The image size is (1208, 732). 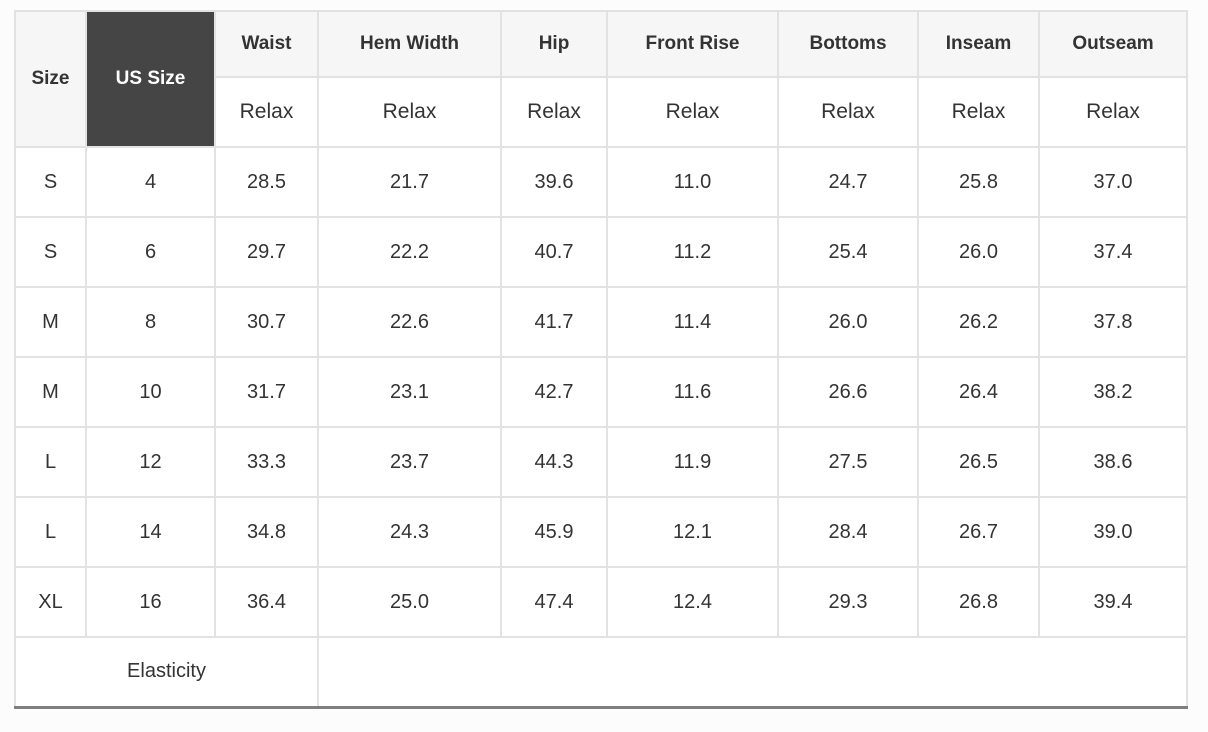 I want to click on header-cell-waist: Waist, so click(x=266, y=44).